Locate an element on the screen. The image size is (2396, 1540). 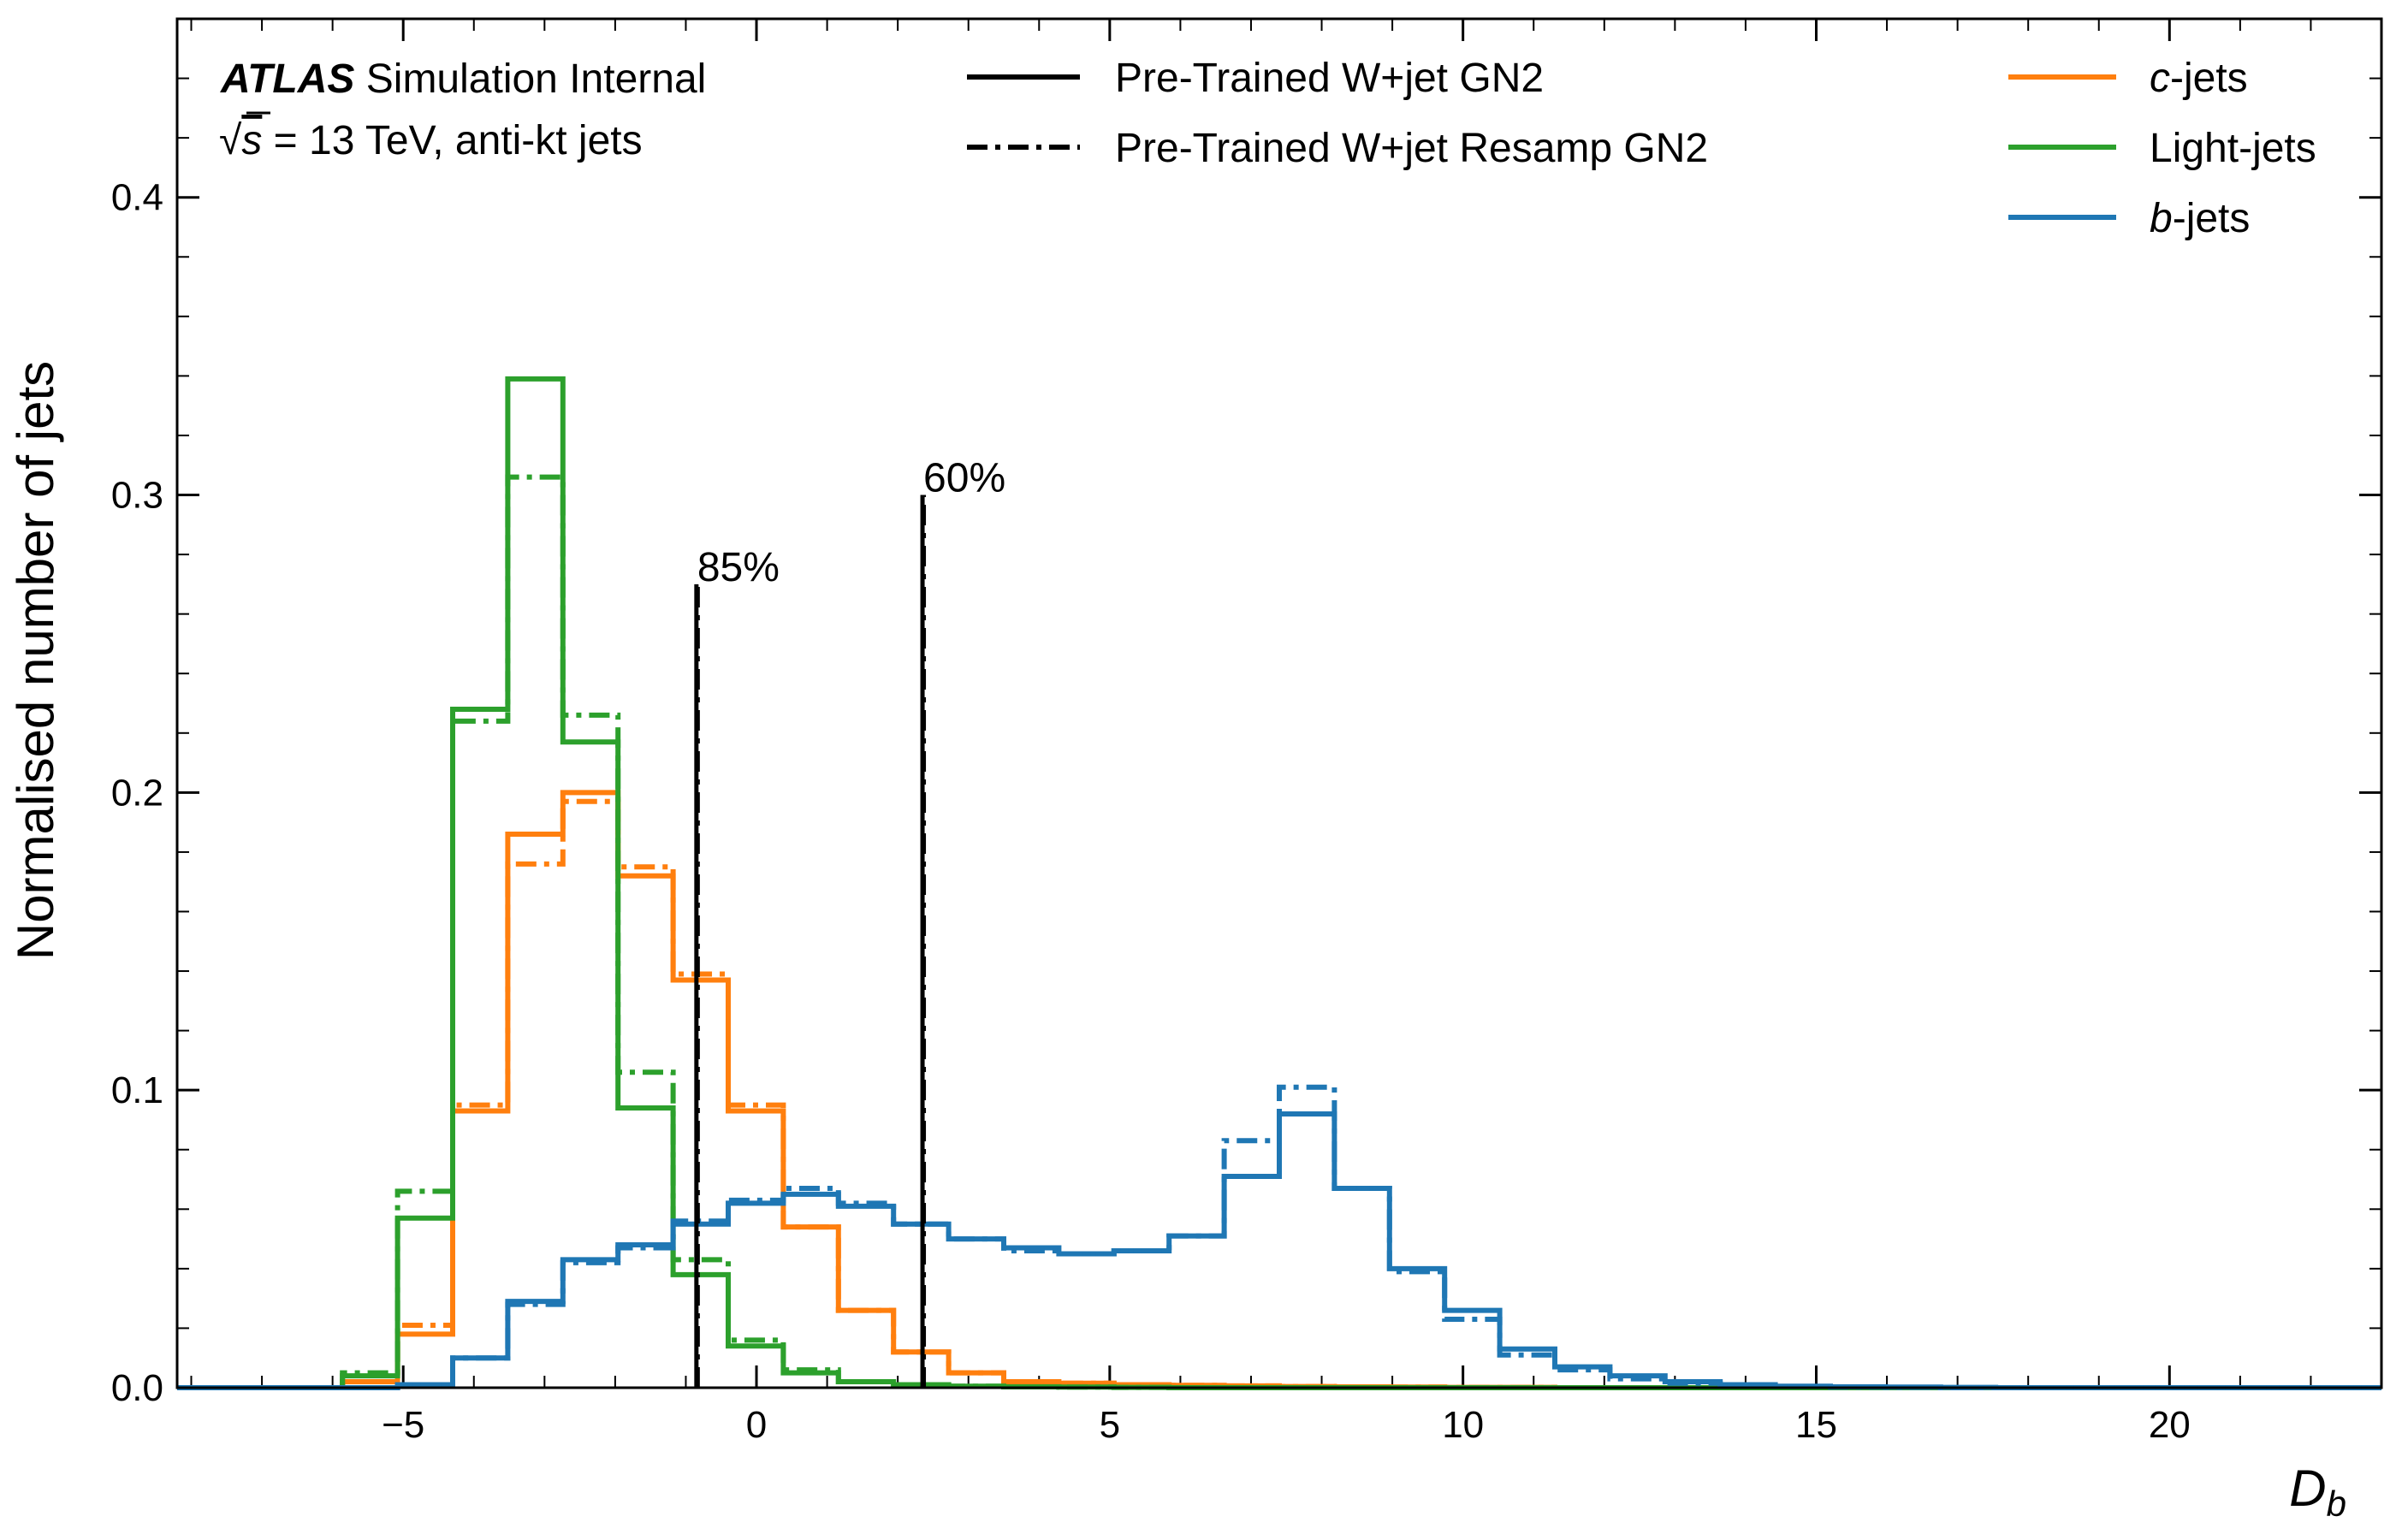
x-tick-label: 10 is located at coordinates (1463, 1425).